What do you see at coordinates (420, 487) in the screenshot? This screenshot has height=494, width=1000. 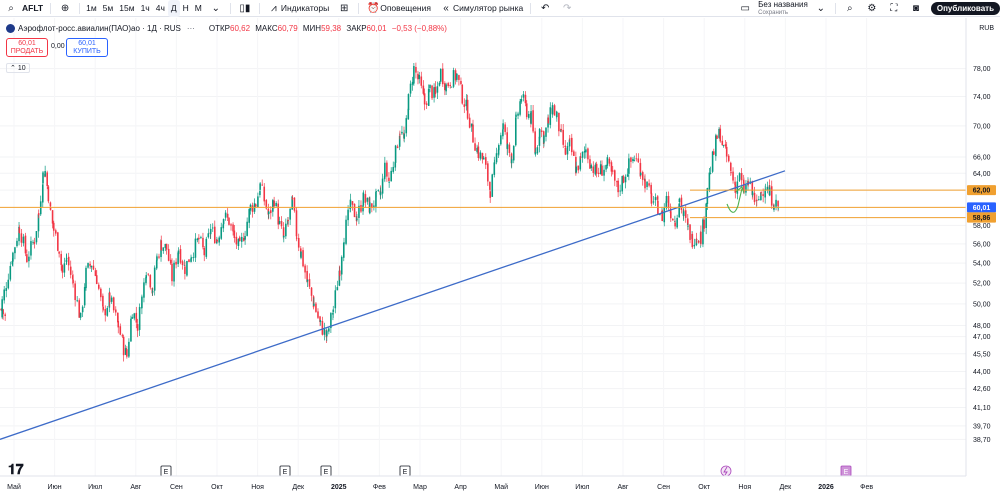 I see `time-tick-label: Мар` at bounding box center [420, 487].